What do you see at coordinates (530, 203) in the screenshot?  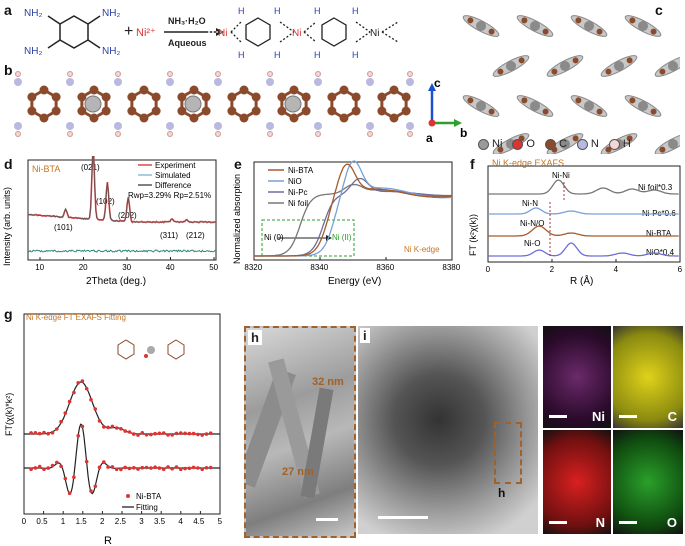 I see `bond-ni-n: Ni-N` at bounding box center [530, 203].